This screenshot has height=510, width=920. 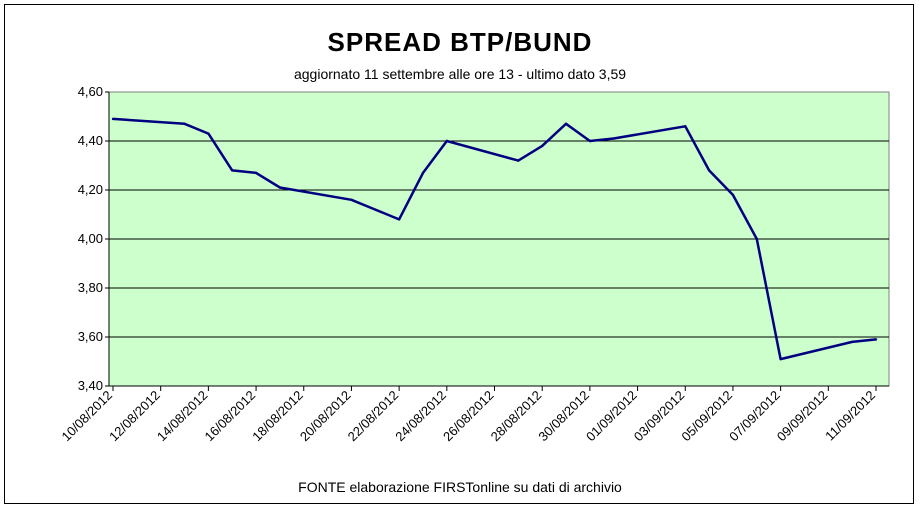 I want to click on x-tick-label: 26/08/2012, so click(x=468, y=416).